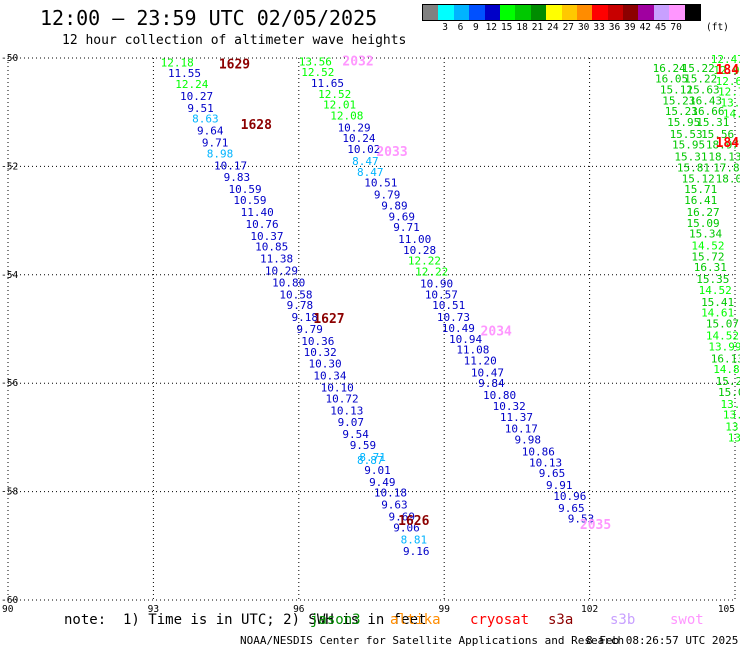 The height and width of the screenshot is (650, 740). Describe the element at coordinates (9, 492) in the screenshot. I see `y-tick-label: -58` at that location.